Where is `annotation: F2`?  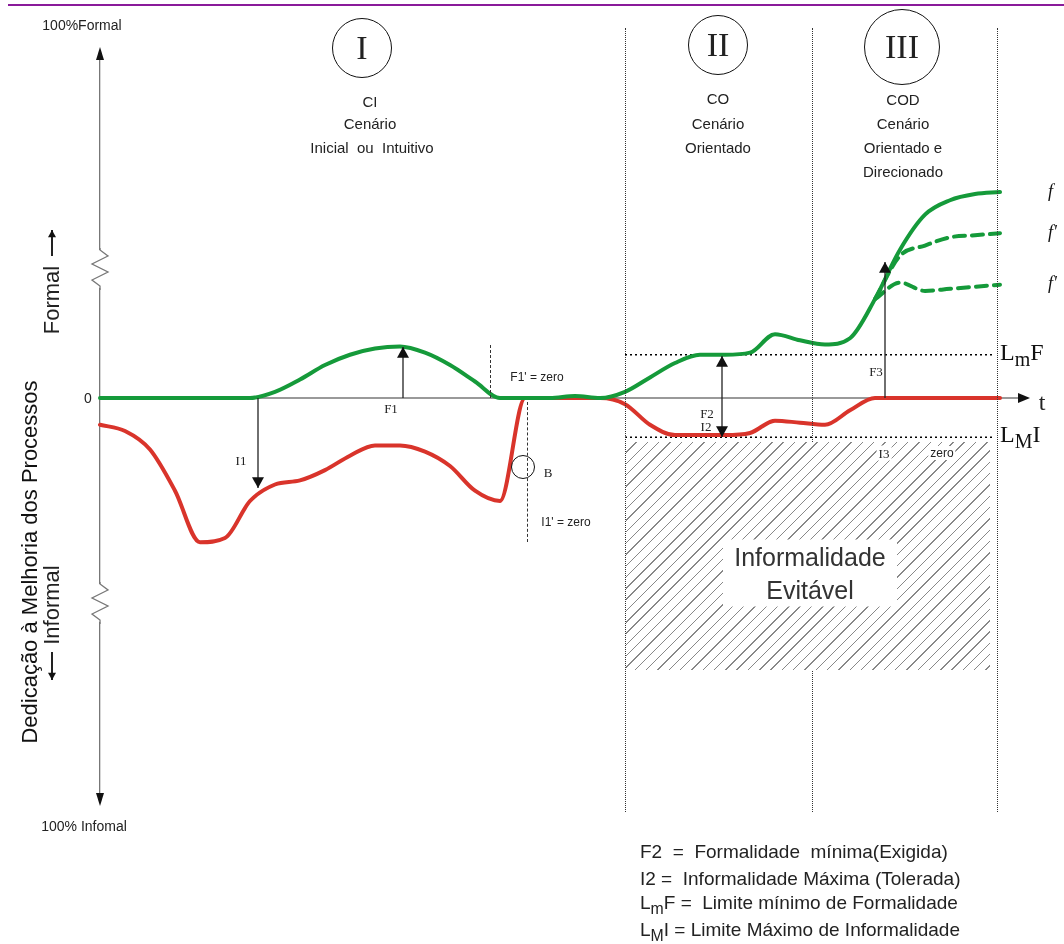 annotation: F2 is located at coordinates (707, 413).